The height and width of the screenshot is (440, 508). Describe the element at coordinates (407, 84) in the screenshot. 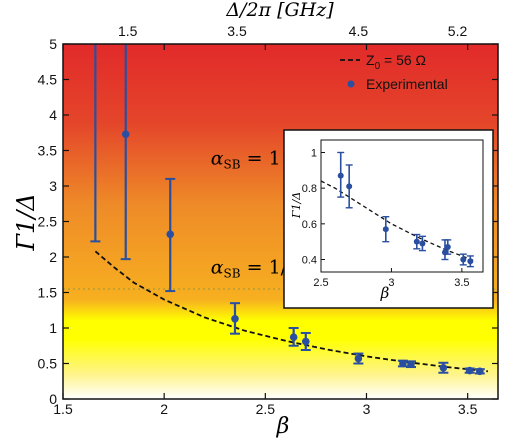

I see `legend-experimental-label: Experimental` at that location.